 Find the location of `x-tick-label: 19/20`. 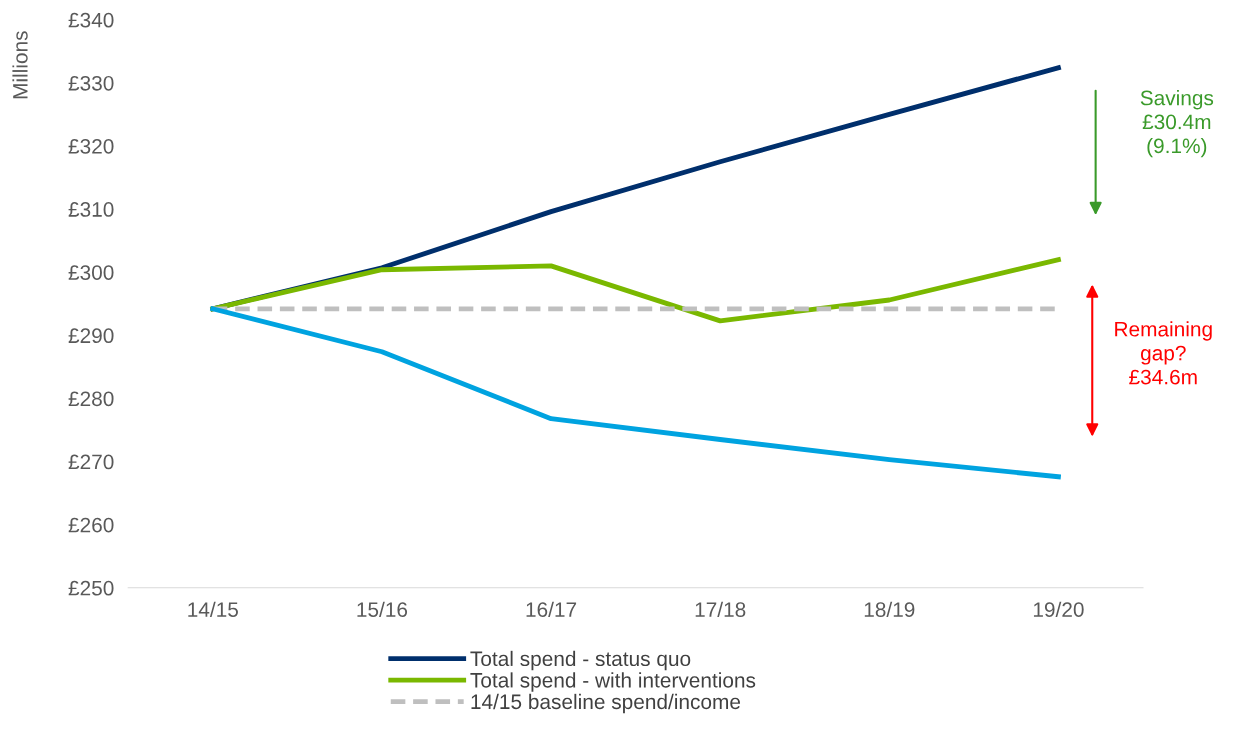

x-tick-label: 19/20 is located at coordinates (1058, 609).